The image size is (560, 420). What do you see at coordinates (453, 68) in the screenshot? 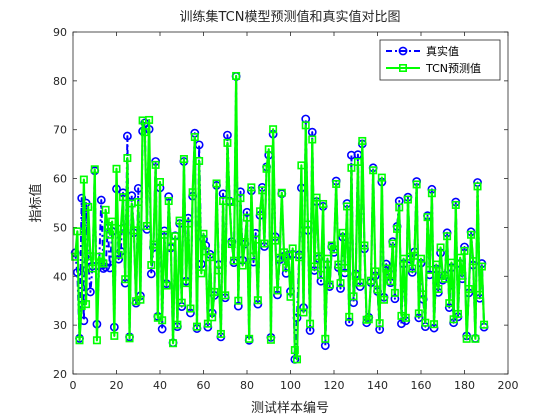
I see `legend-label: TCN预测值` at bounding box center [453, 68].